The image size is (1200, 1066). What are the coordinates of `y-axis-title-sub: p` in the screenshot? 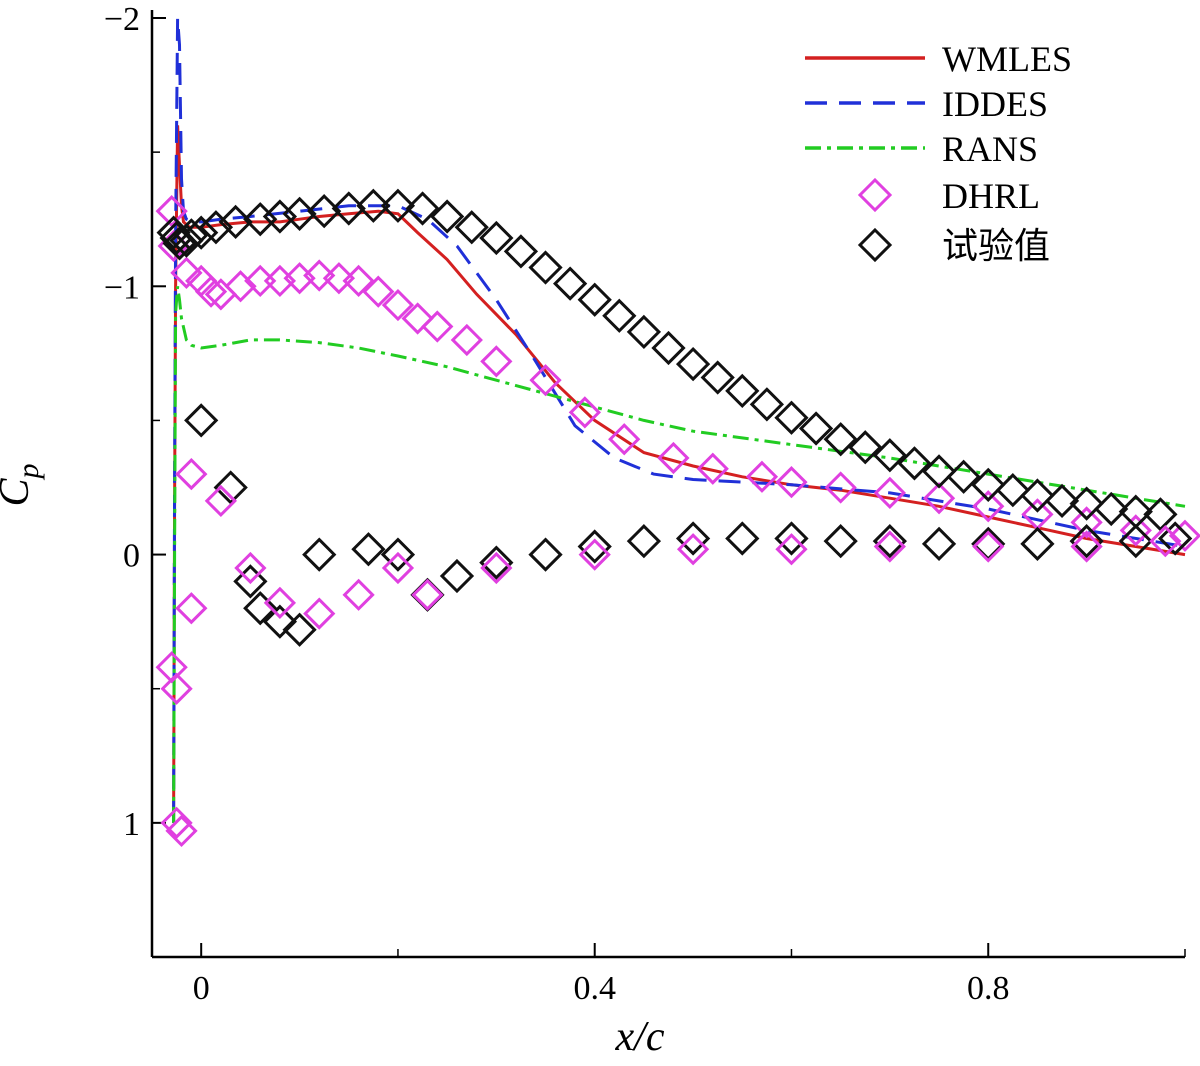 It's located at (28, 471).